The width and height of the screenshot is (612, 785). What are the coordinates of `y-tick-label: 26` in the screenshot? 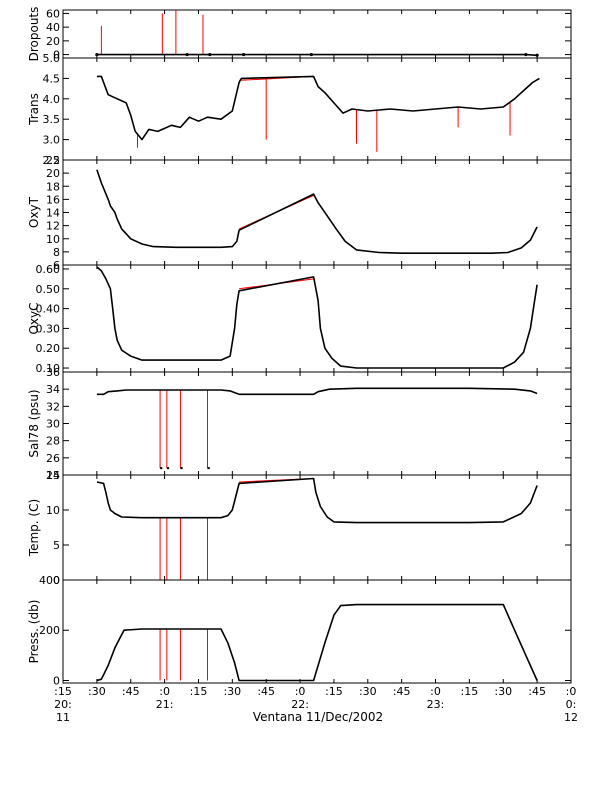 It's located at (53, 458).